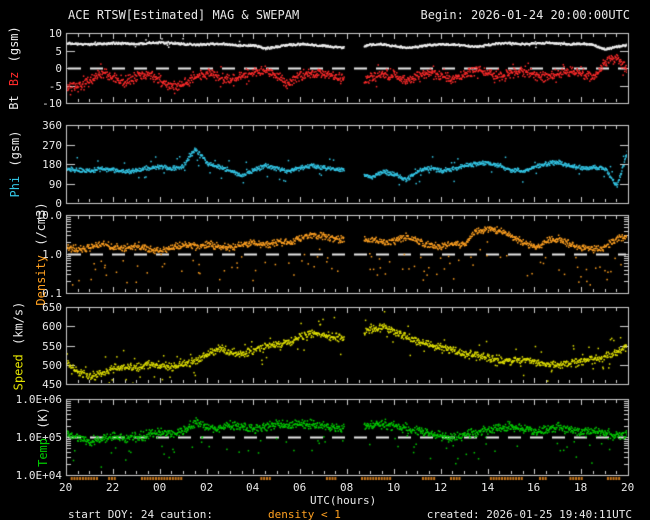 The width and height of the screenshot is (650, 520). I want to click on footer-caution-label: caution:, so click(186, 514).